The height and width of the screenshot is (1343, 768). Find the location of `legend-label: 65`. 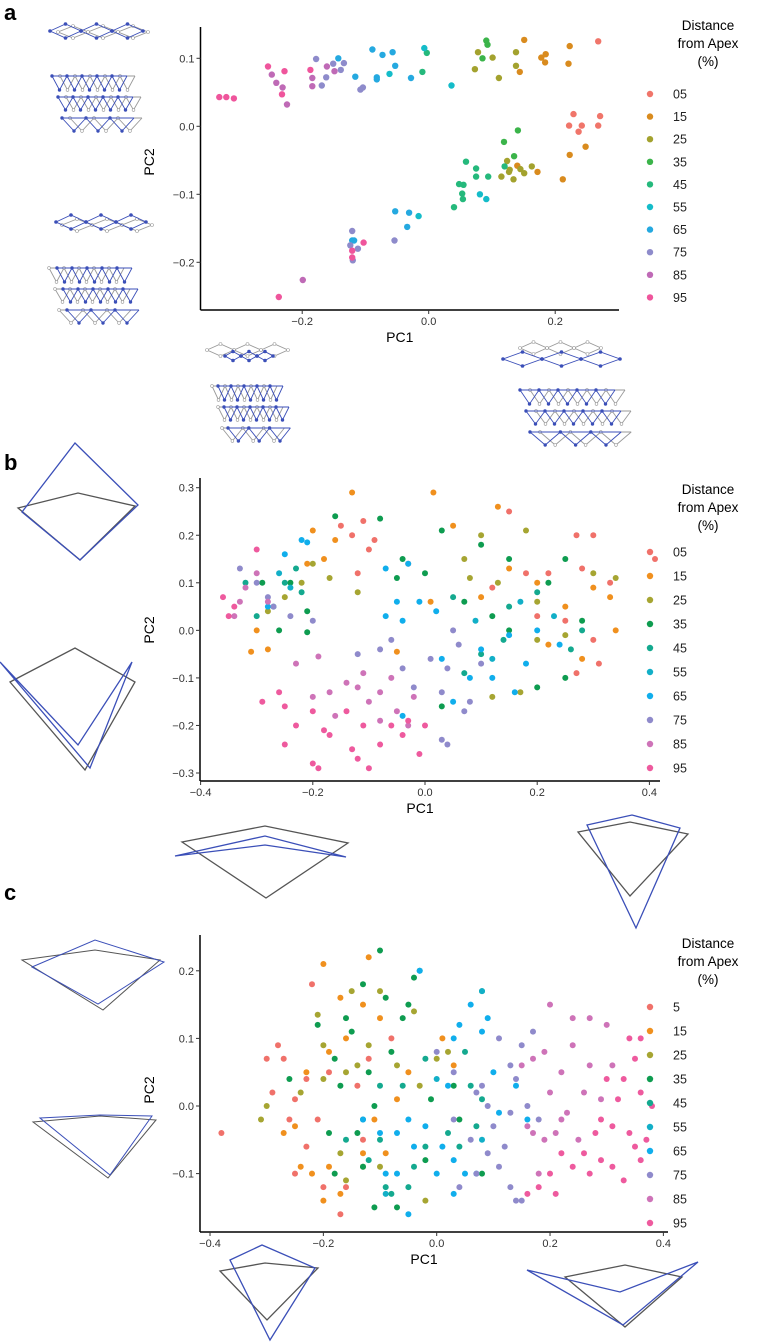

legend-label: 65 is located at coordinates (680, 697).